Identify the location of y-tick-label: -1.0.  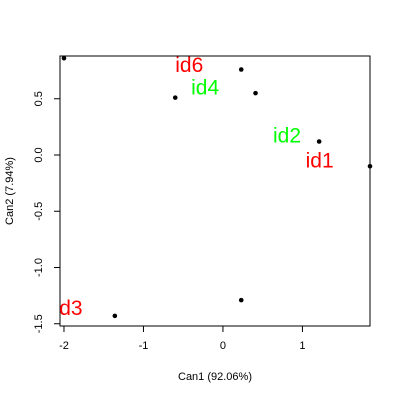
(39, 267).